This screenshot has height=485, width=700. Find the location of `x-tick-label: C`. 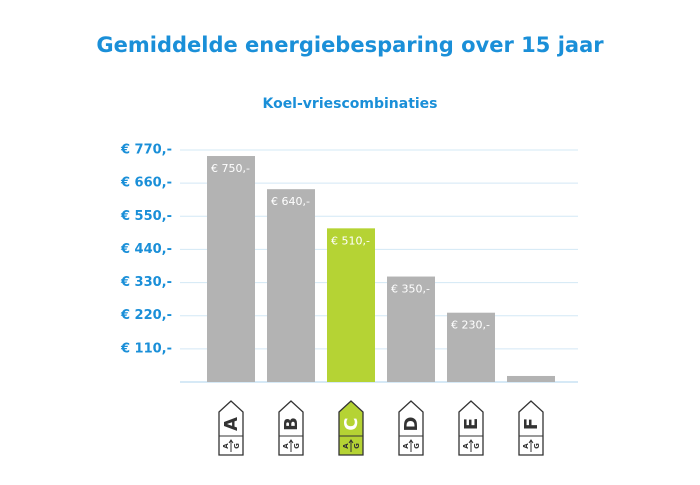

x-tick-label: C is located at coordinates (351, 423).